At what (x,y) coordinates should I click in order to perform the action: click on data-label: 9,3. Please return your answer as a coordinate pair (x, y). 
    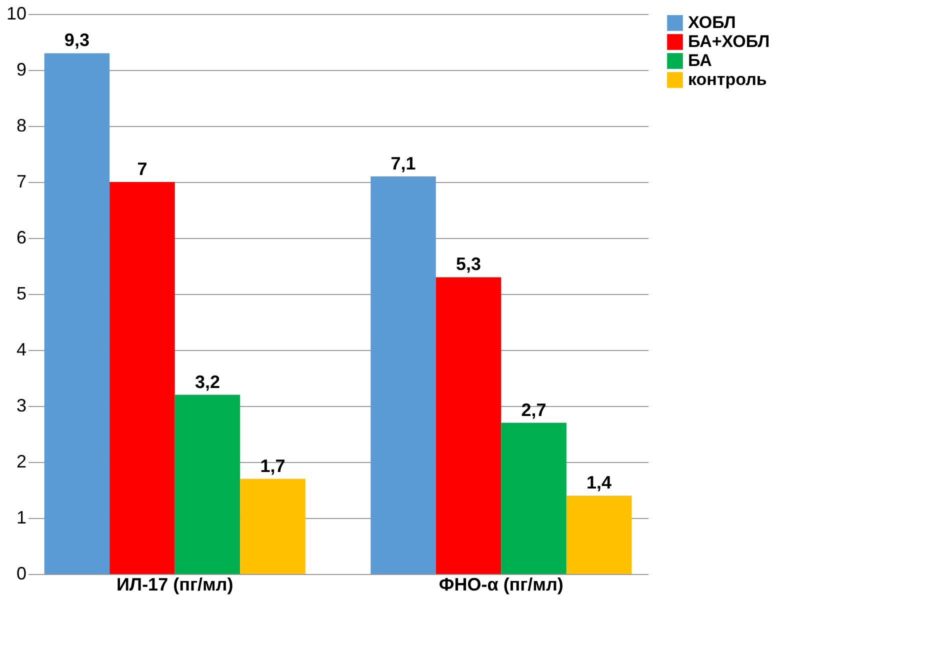
    Looking at the image, I should click on (77, 40).